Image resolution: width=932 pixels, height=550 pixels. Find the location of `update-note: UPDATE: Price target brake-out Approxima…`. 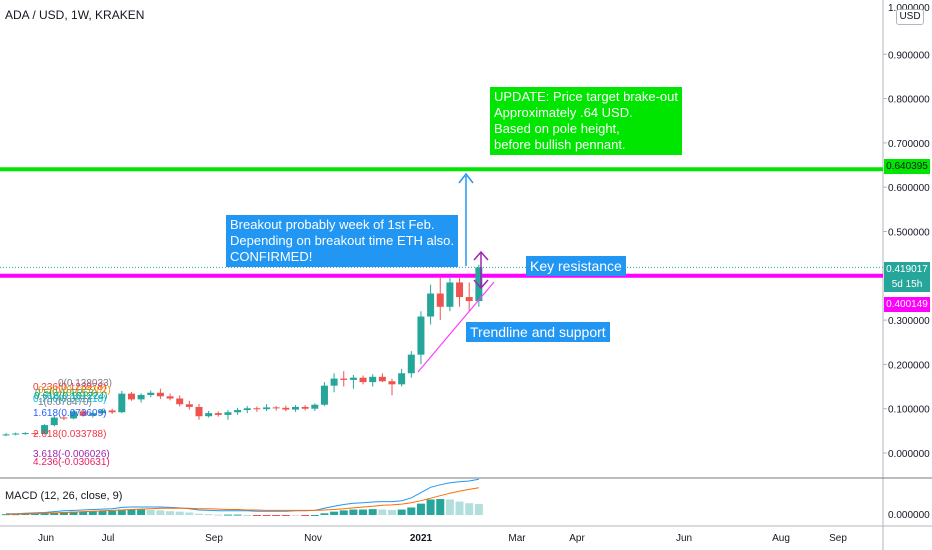

update-note: UPDATE: Price target brake-out Approxima… is located at coordinates (586, 121).